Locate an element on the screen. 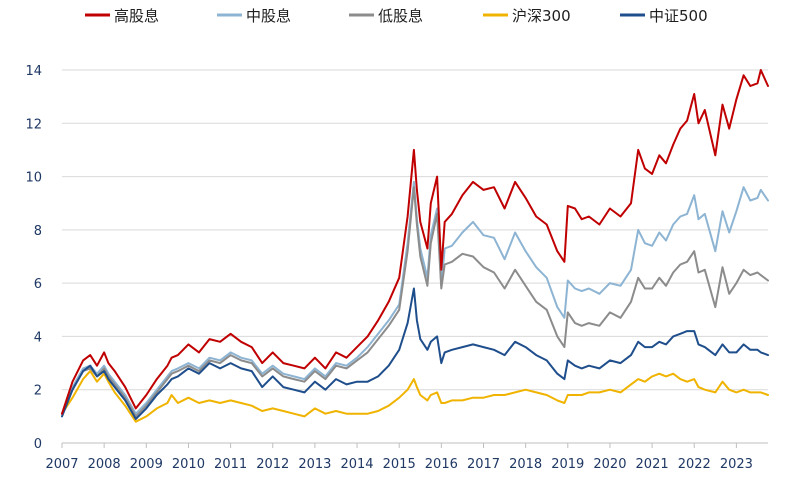 The height and width of the screenshot is (483, 800). y-tick-label: 14 is located at coordinates (33, 71).